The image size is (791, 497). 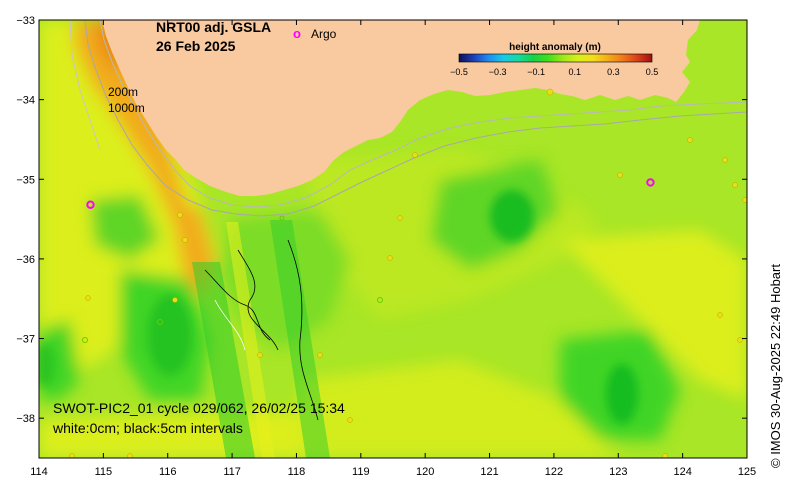 I want to click on argo-legend-label: Argo, so click(x=324, y=34).